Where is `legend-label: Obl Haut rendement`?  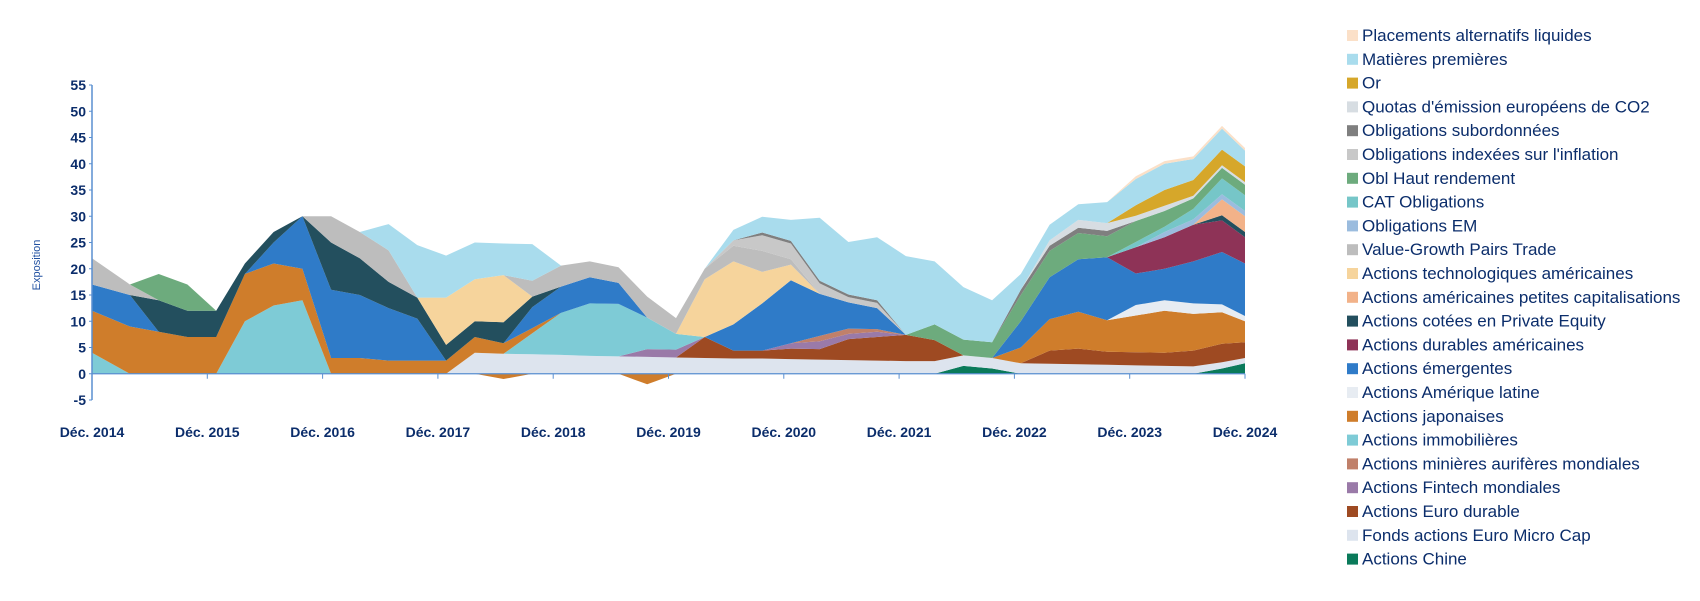
legend-label: Obl Haut rendement is located at coordinates (1438, 178).